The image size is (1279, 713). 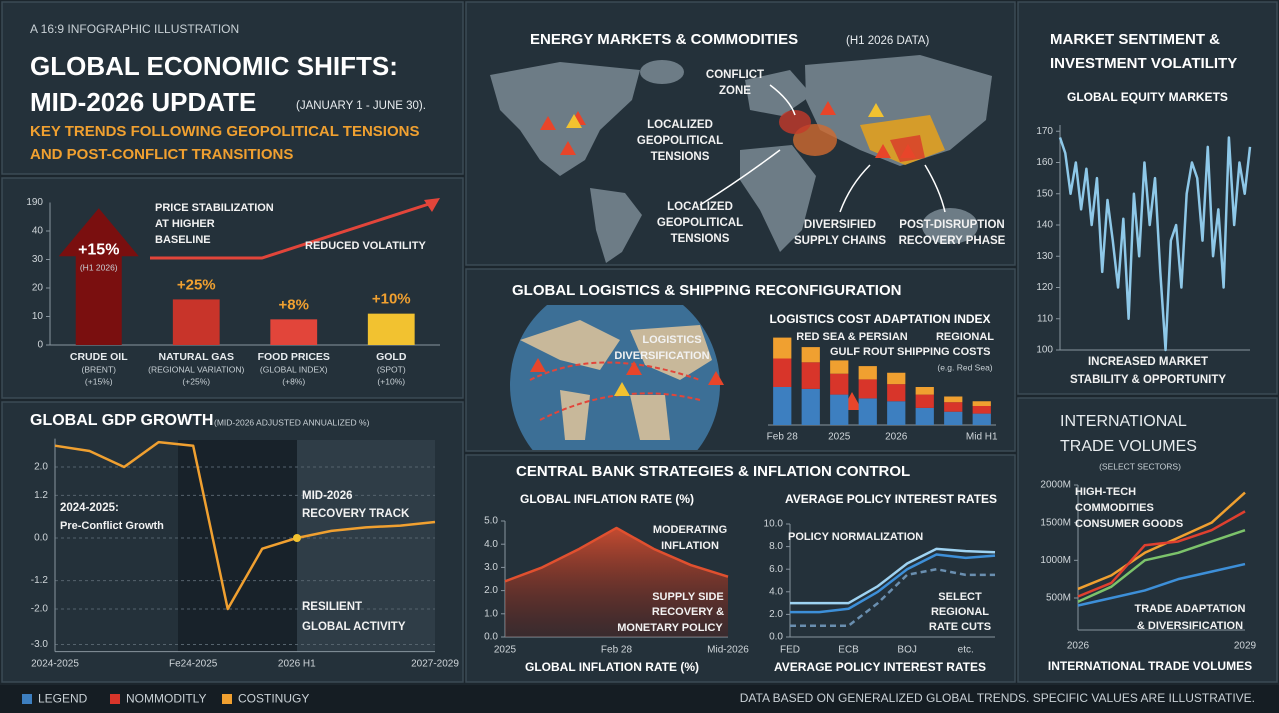 I want to click on category-note: (+25%), so click(x=196, y=381).